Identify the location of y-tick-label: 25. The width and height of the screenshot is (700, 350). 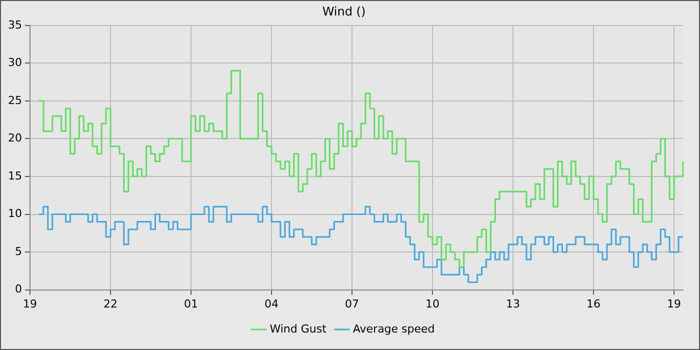
(15, 100).